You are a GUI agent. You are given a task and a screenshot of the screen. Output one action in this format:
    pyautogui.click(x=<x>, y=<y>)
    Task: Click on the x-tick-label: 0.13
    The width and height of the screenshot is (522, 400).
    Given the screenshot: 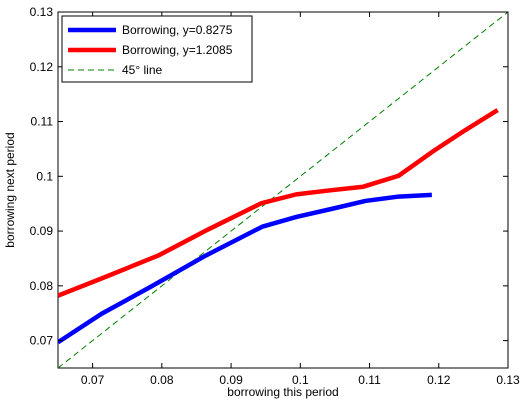 What is the action you would take?
    pyautogui.click(x=508, y=380)
    